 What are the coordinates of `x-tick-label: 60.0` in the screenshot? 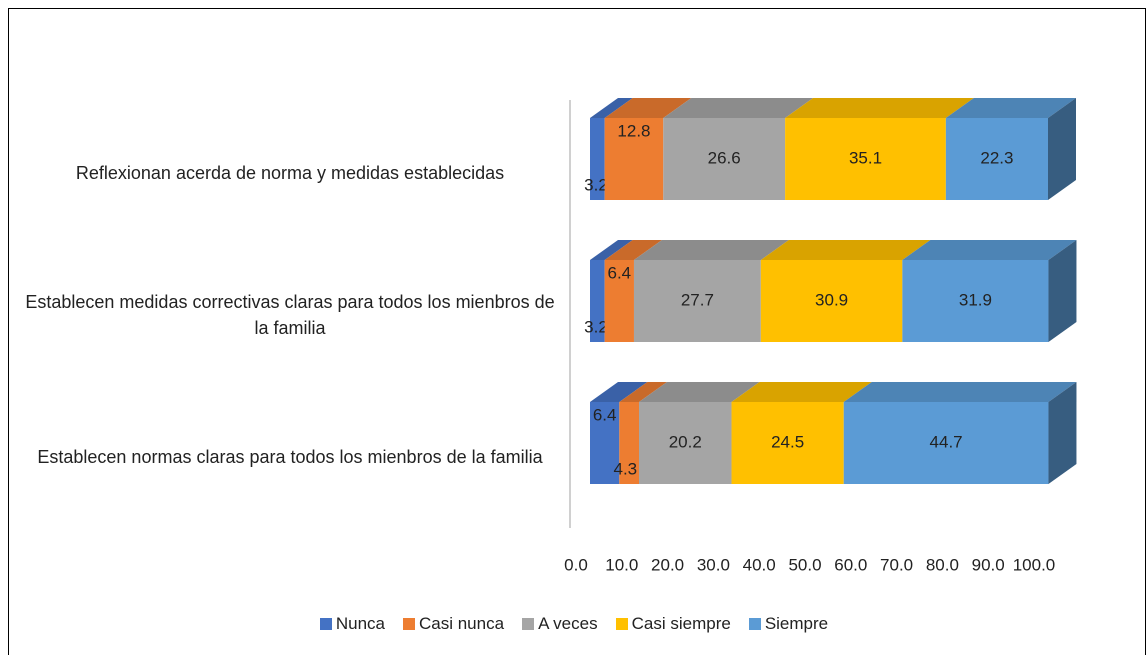 It's located at (850, 564).